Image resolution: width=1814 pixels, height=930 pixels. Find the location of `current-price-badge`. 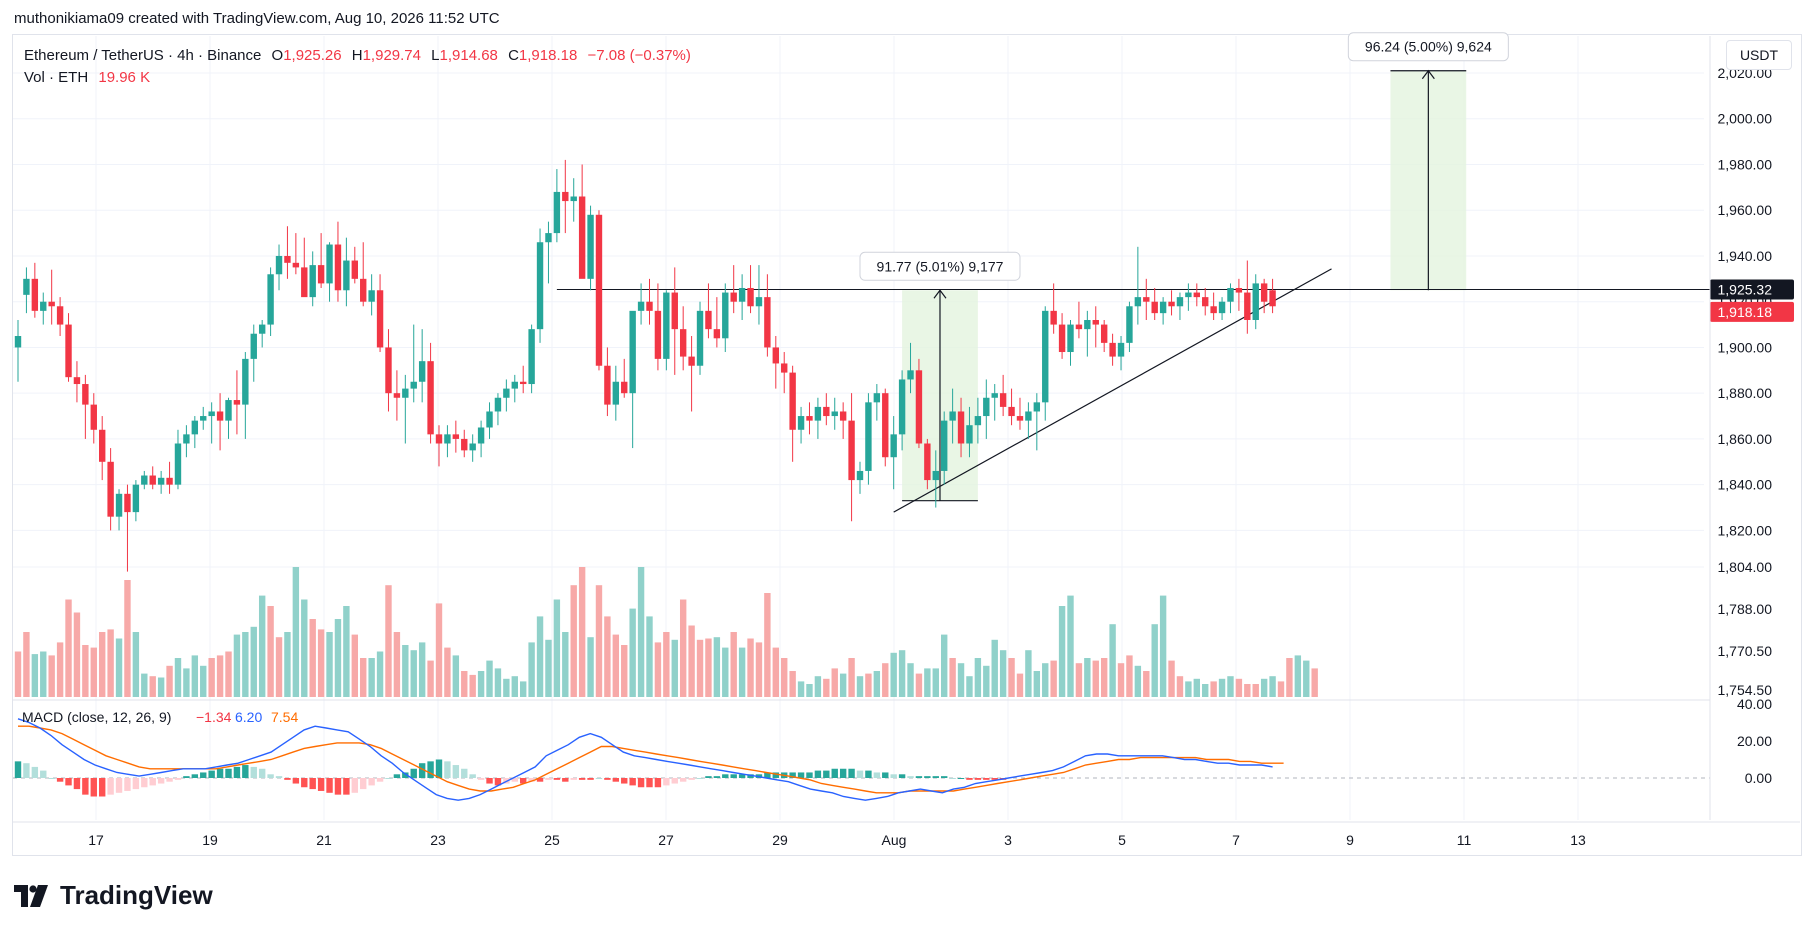

current-price-badge is located at coordinates (1752, 311).